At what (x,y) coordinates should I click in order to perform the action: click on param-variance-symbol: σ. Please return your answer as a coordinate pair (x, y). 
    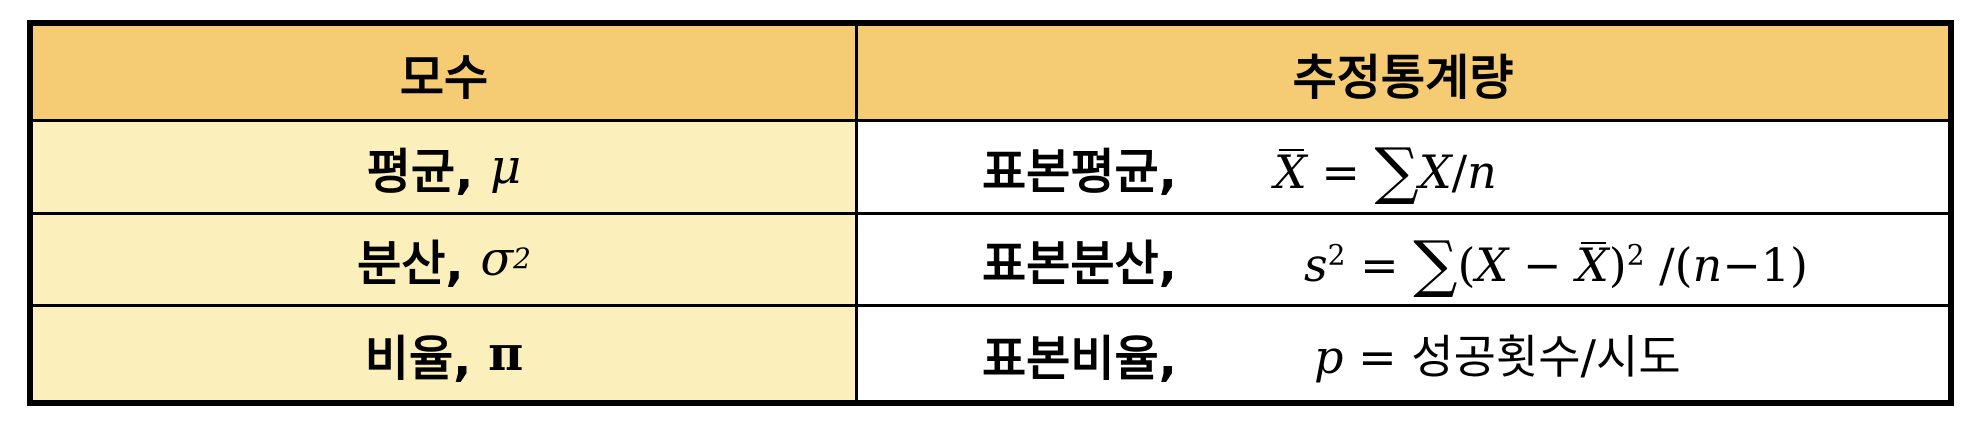
    Looking at the image, I should click on (497, 259).